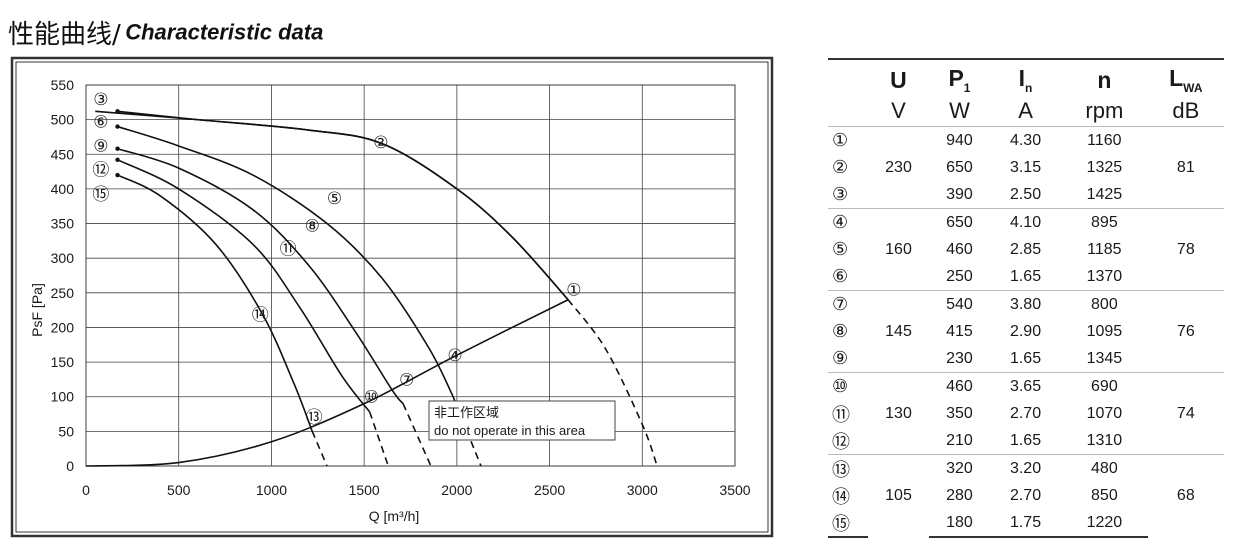 The width and height of the screenshot is (1236, 548). What do you see at coordinates (1025, 110) in the screenshot?
I see `unit-In: A` at bounding box center [1025, 110].